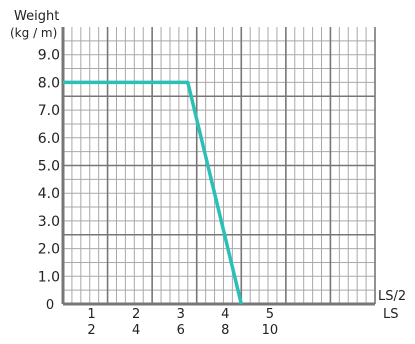  What do you see at coordinates (49, 83) in the screenshot?
I see `y-tick-label: 8.0` at bounding box center [49, 83].